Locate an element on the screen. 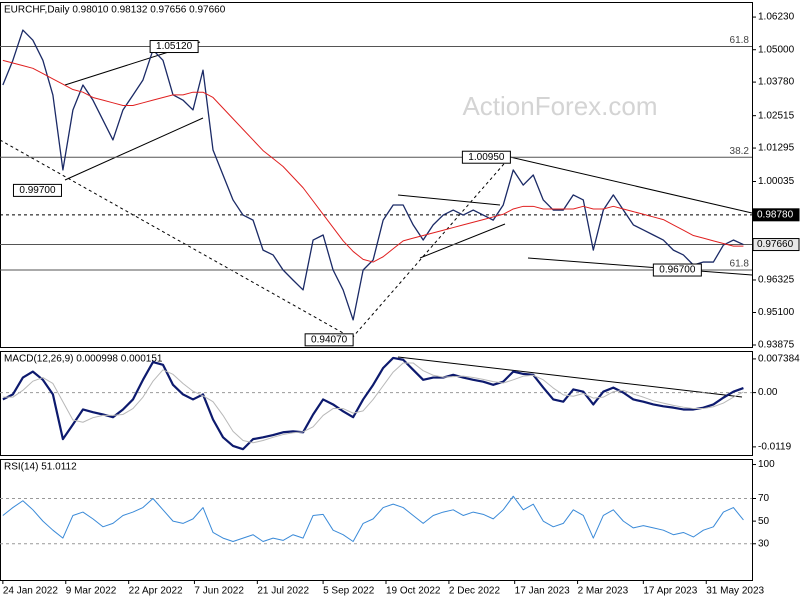 The height and width of the screenshot is (600, 800). price-box-label: 0.97660 is located at coordinates (775, 244).